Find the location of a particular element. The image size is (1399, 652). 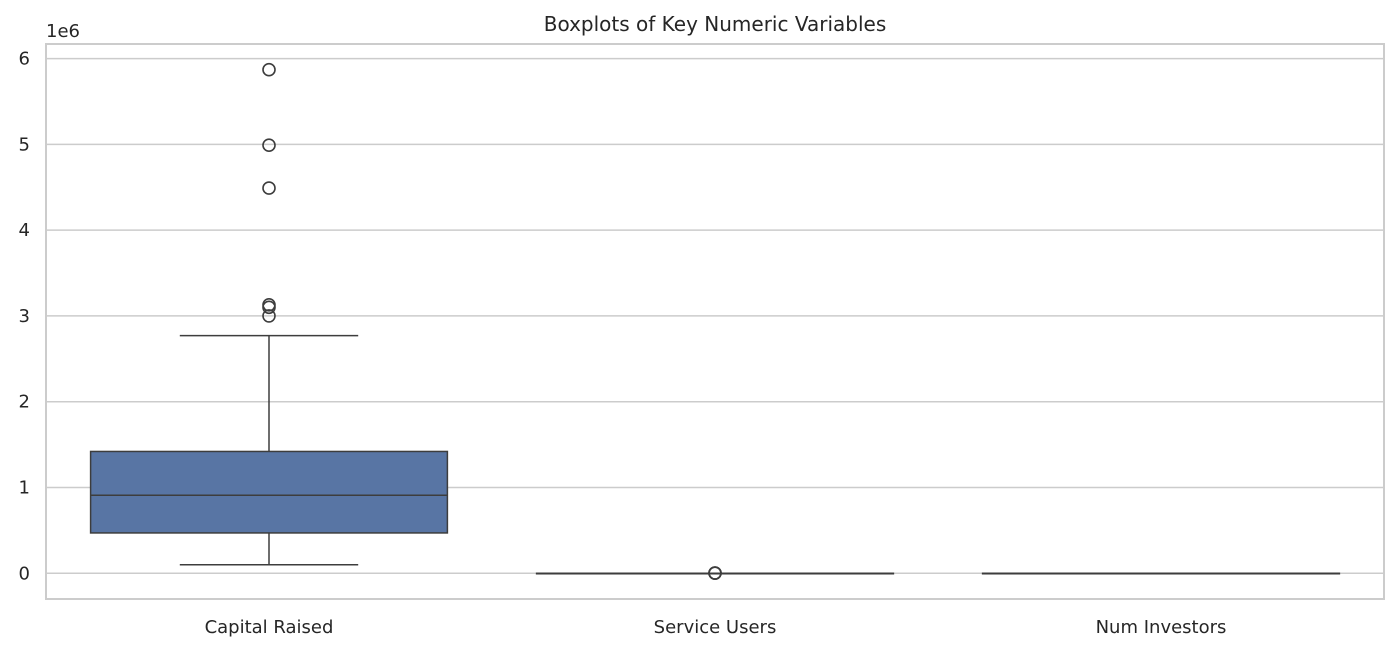

y-axis-offset-label: 1e6 is located at coordinates (63, 31).